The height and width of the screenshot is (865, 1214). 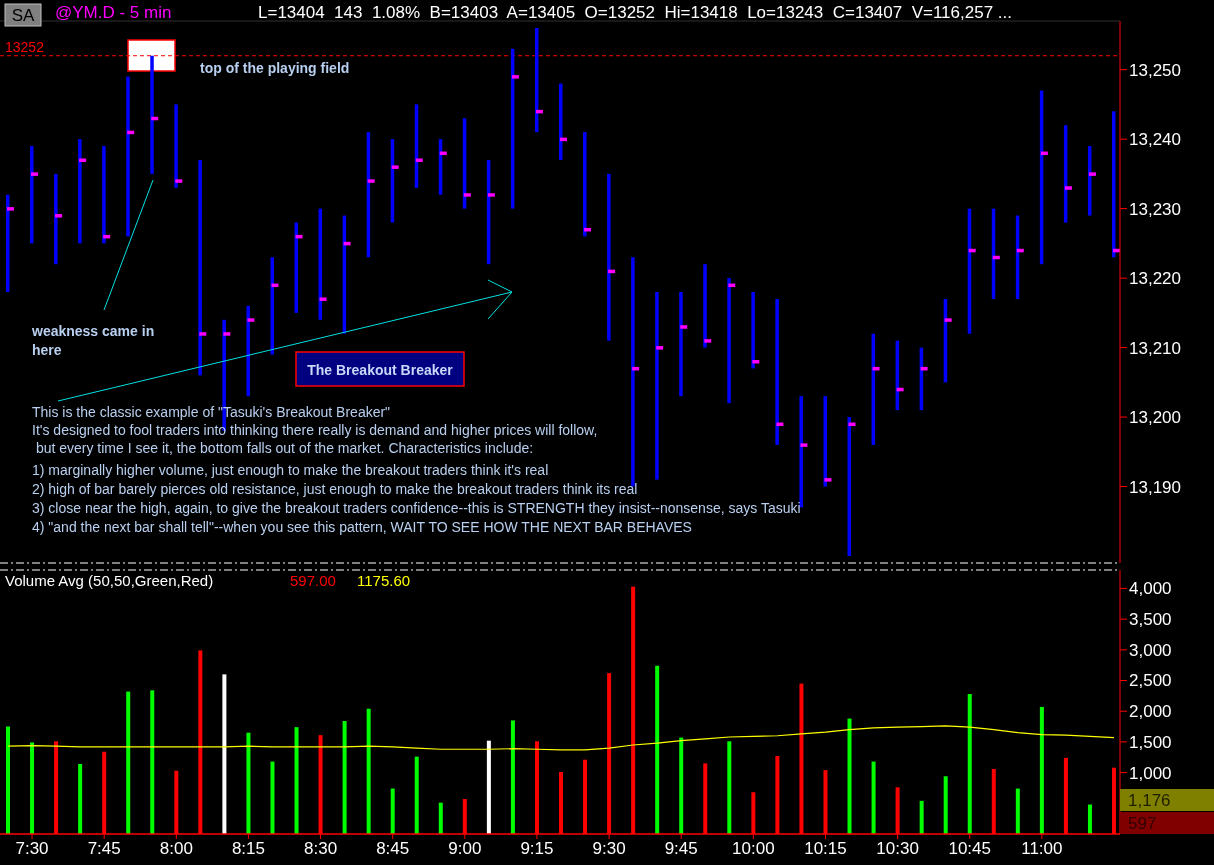 What do you see at coordinates (25, 46) in the screenshot?
I see `ref-line-label: 13252` at bounding box center [25, 46].